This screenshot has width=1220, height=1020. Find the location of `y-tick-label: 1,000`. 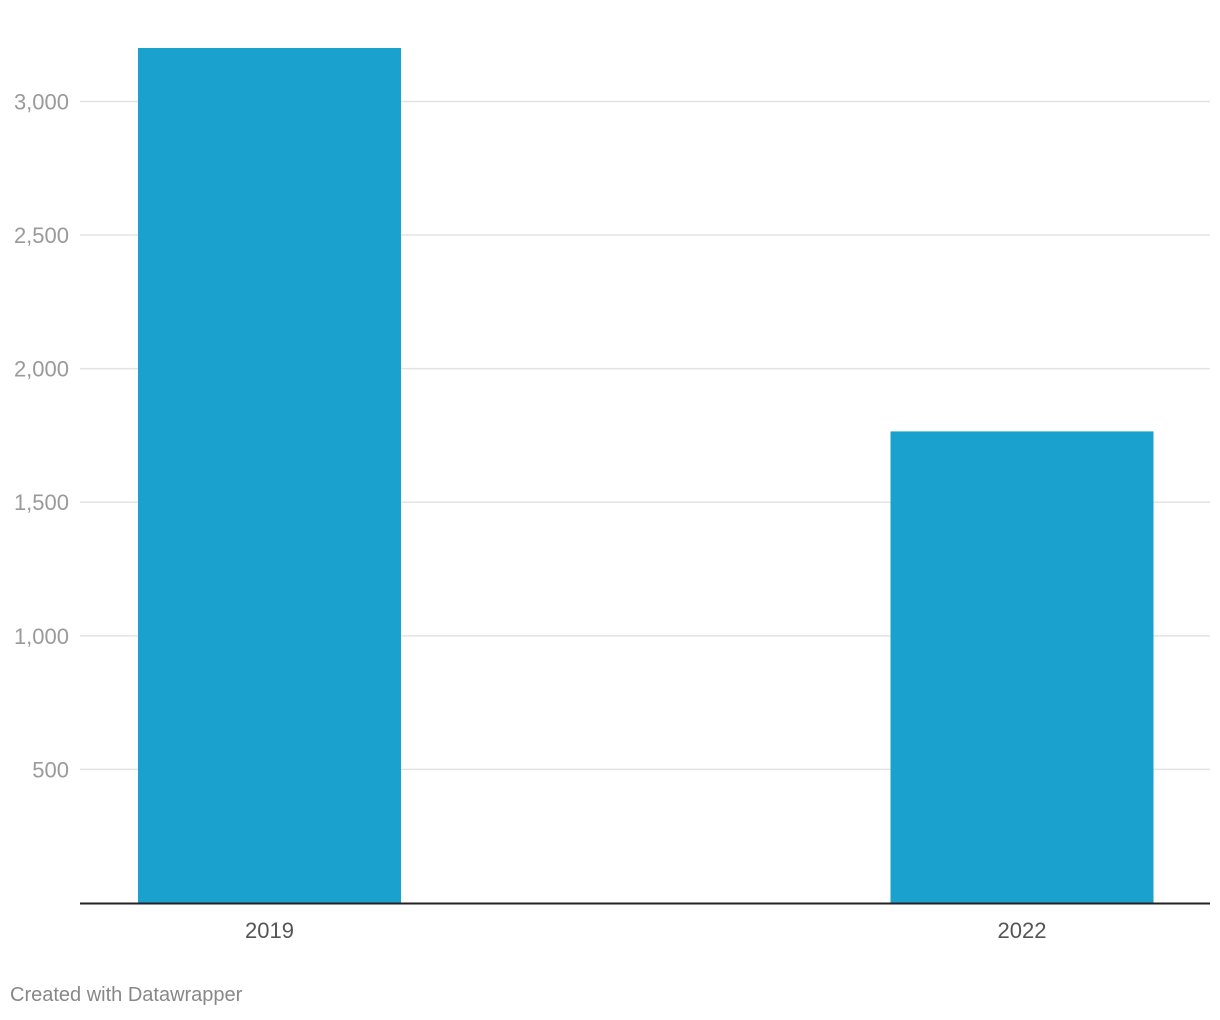

y-tick-label: 1,000 is located at coordinates (41, 636).